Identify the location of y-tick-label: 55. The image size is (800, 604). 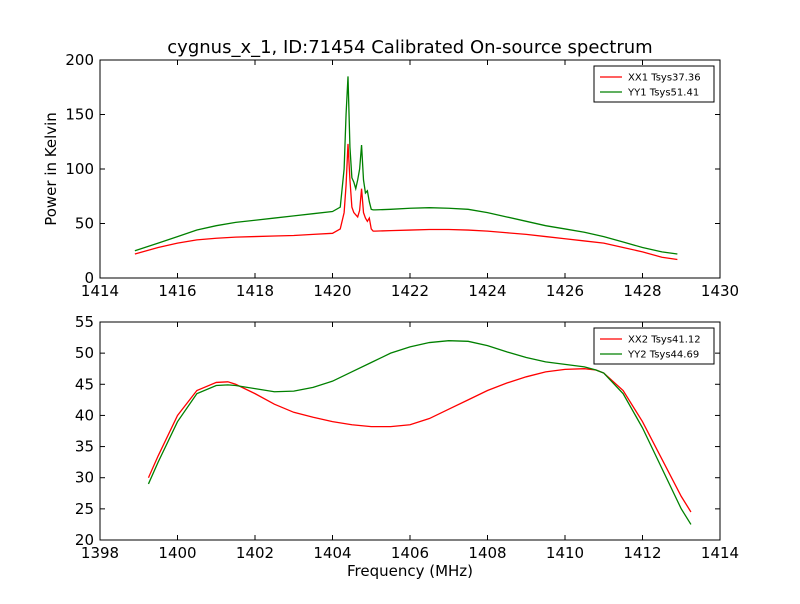
(84, 322).